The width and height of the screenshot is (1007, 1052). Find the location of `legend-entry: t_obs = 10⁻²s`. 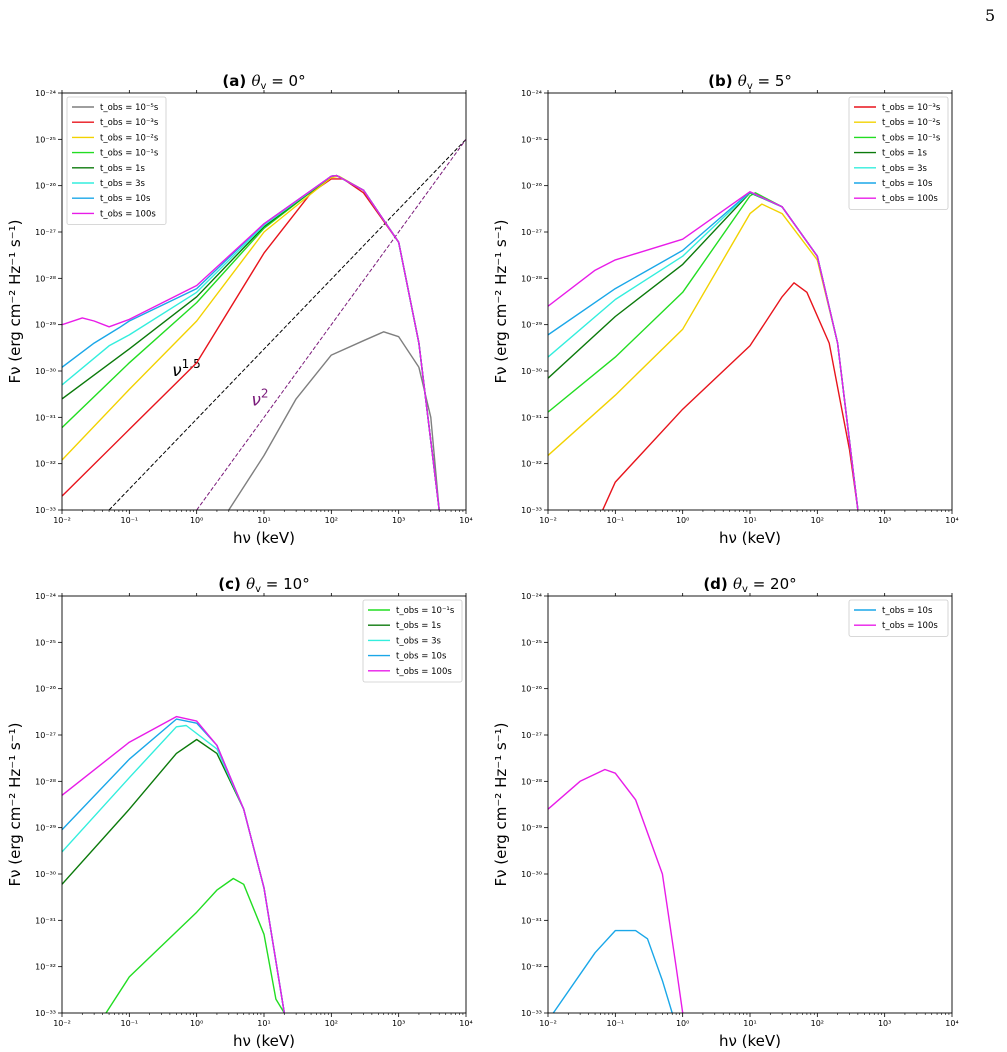

legend-entry: t_obs = 10⁻²s is located at coordinates (129, 138).